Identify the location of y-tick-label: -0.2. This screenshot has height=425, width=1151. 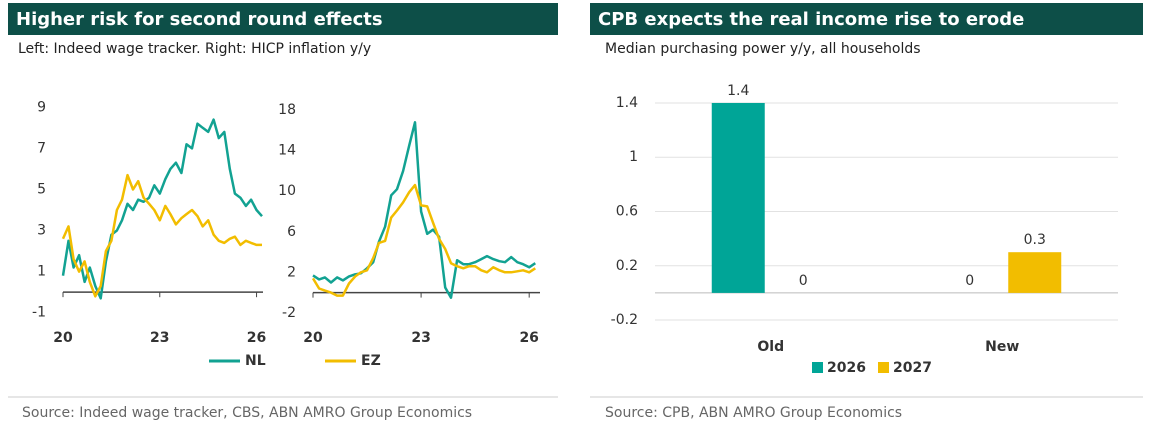
(624, 320).